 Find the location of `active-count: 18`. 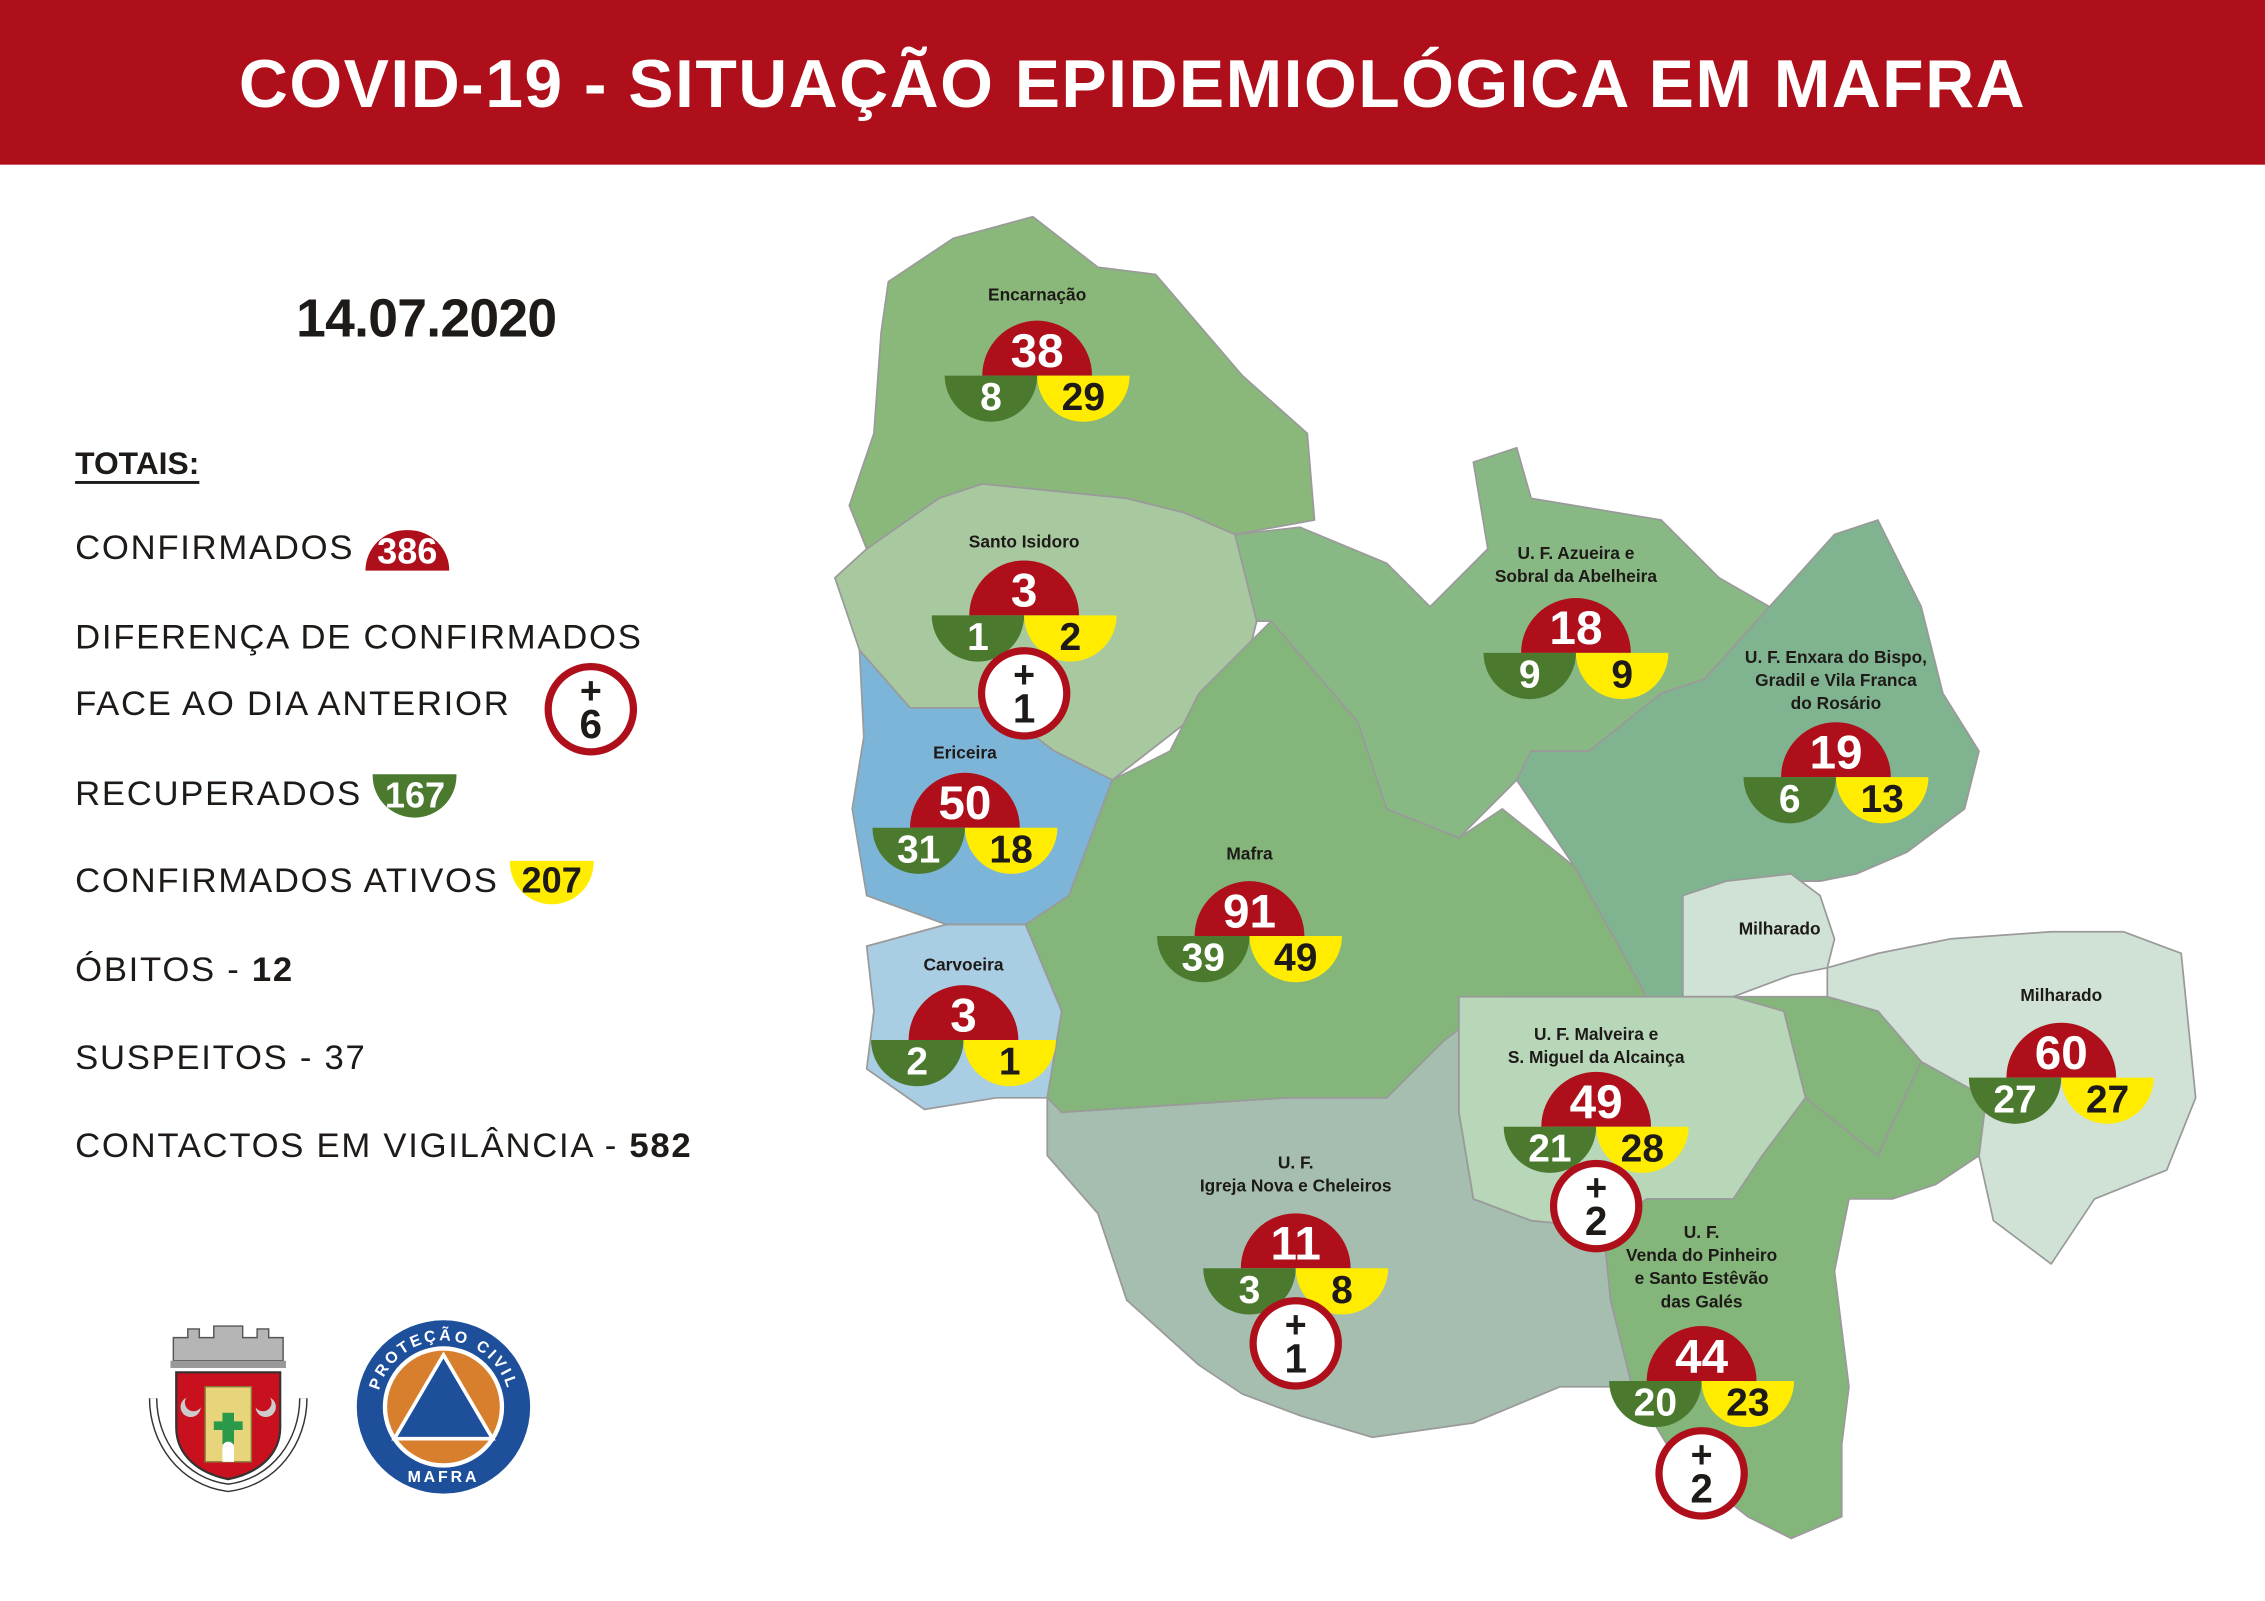

active-count: 18 is located at coordinates (1011, 850).